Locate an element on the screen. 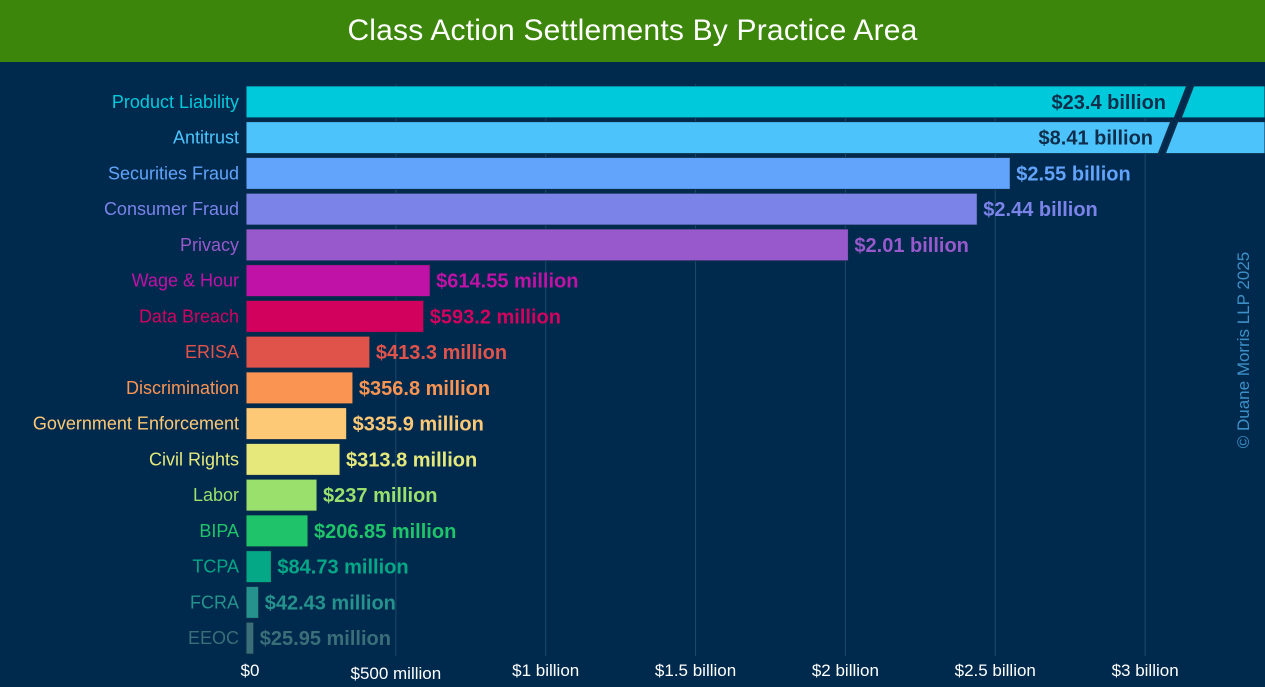 Image resolution: width=1265 pixels, height=687 pixels. copyright-watermark: © Duane Morris LLP 2025 is located at coordinates (1243, 350).